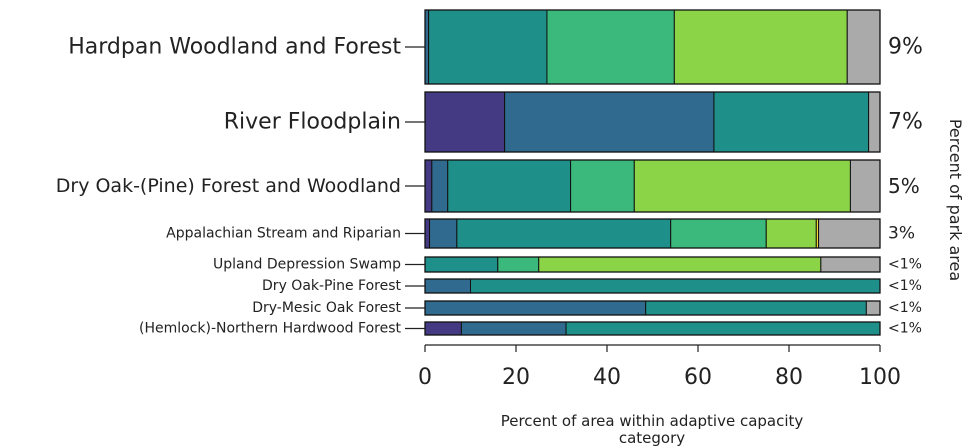  Describe the element at coordinates (331, 286) in the screenshot. I see `category-label: Dry Oak-Pine Forest` at that location.